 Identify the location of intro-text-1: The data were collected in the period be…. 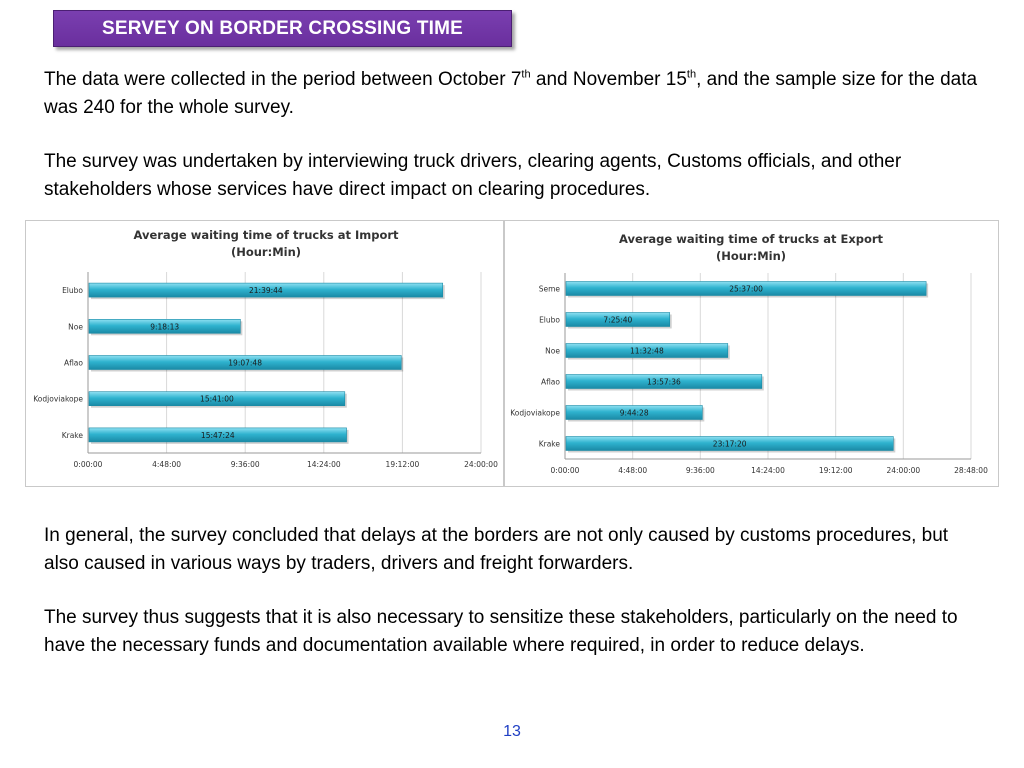
(283, 79).